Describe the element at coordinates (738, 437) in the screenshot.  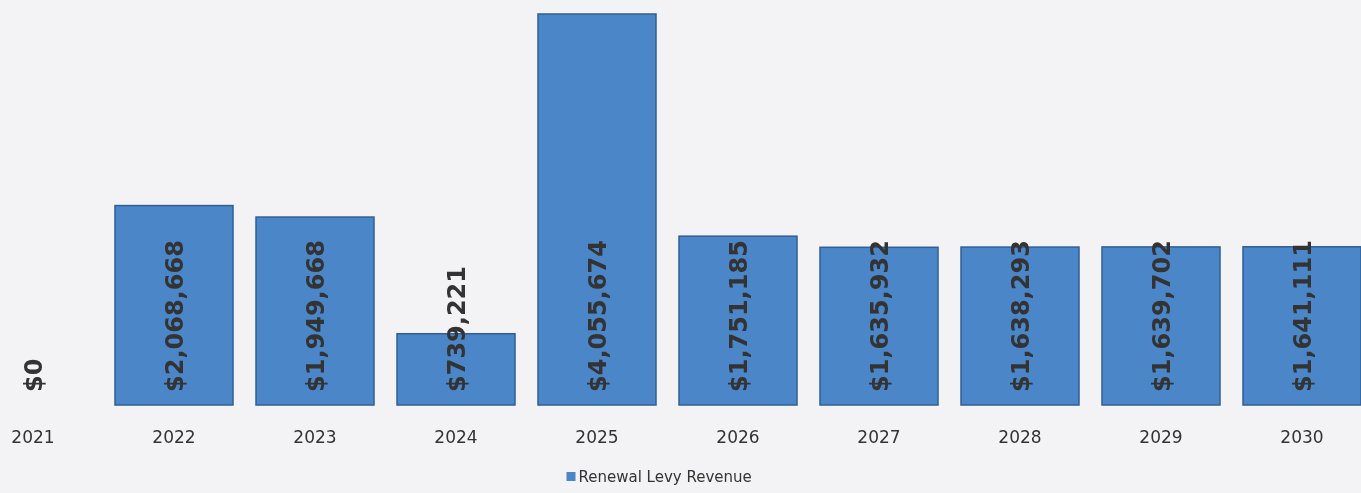
I see `x-tick-label: 2026` at that location.